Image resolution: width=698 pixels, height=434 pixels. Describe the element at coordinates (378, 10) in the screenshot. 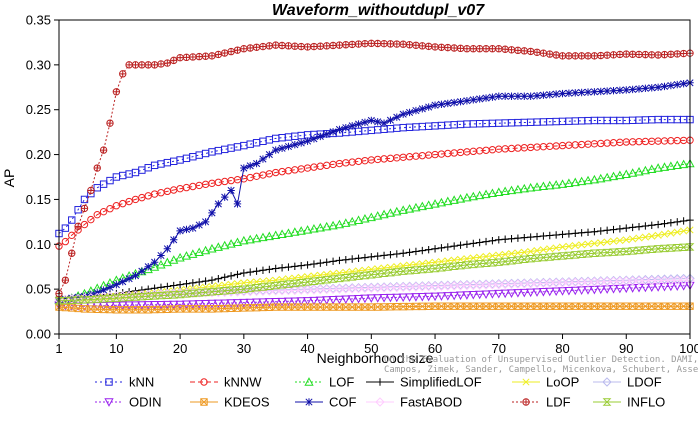

I see `chart-title: Waveform_withoutdupl_v07` at that location.